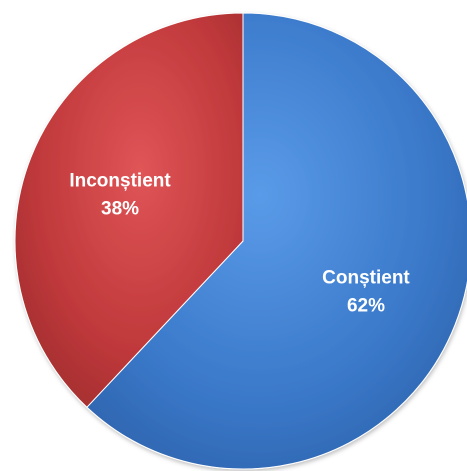 The height and width of the screenshot is (471, 467). Describe the element at coordinates (120, 180) in the screenshot. I see `slice-label: Inconștient` at that location.